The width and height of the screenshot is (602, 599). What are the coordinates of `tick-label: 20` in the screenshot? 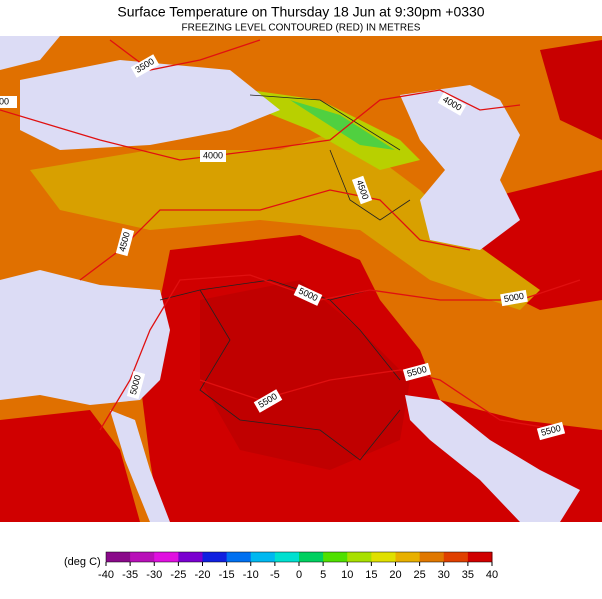 It's located at (395, 575).